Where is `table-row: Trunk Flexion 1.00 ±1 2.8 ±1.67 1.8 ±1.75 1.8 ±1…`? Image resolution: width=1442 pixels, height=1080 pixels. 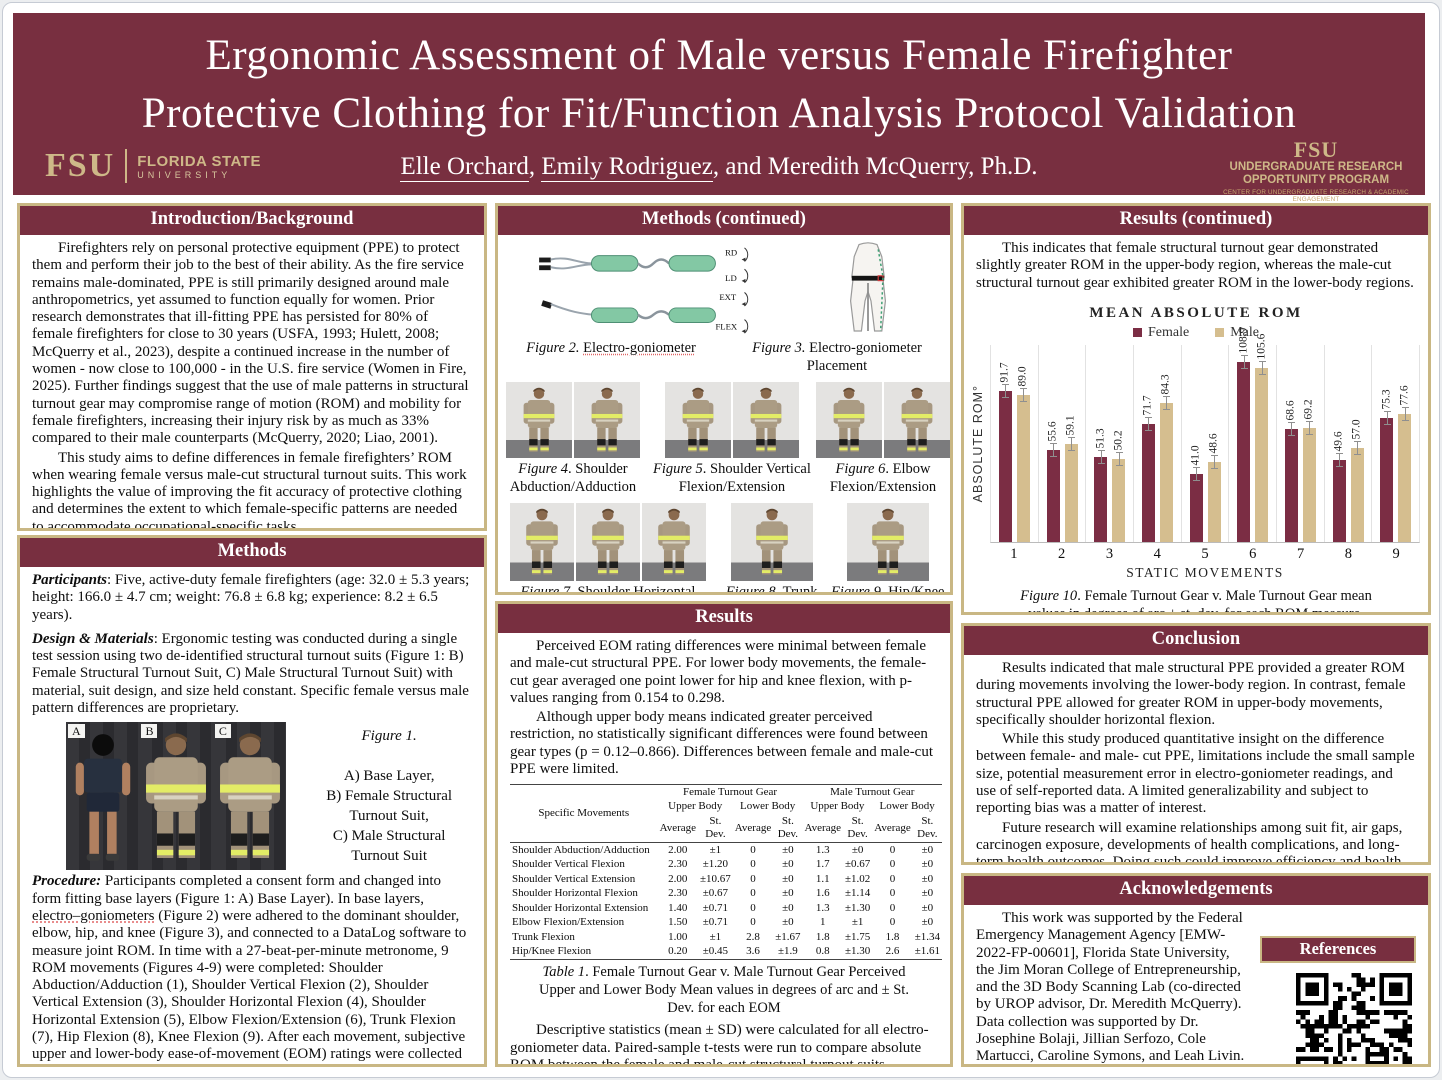
table-row: Trunk Flexion 1.00 ±1 2.8 ±1.67 1.8 ±1.75 1.8 ±1… is located at coordinates (726, 936).